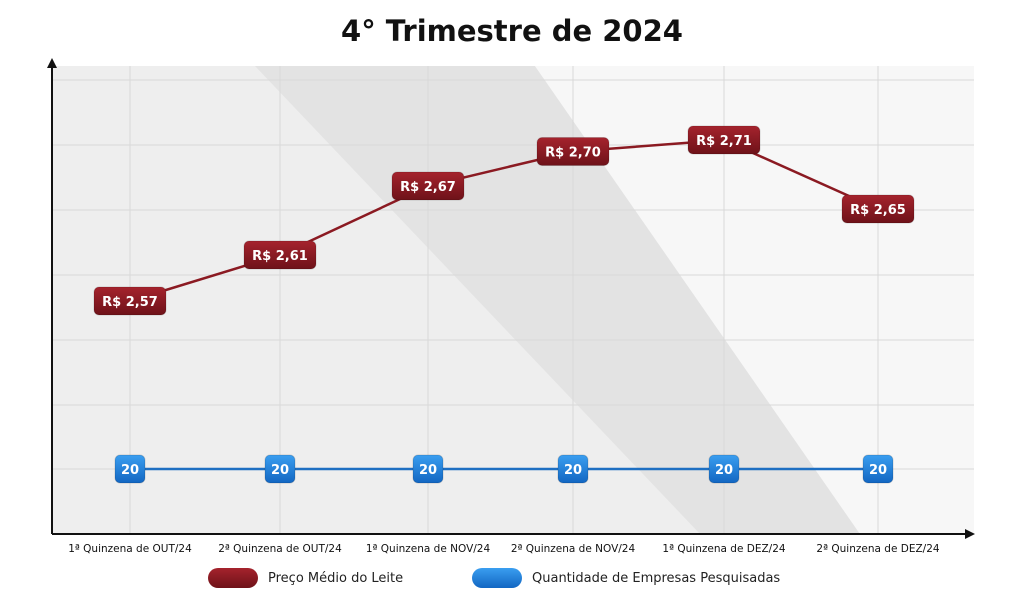 Image resolution: width=1024 pixels, height=613 pixels. I want to click on price-data-label: R$ 2,70, so click(573, 153).